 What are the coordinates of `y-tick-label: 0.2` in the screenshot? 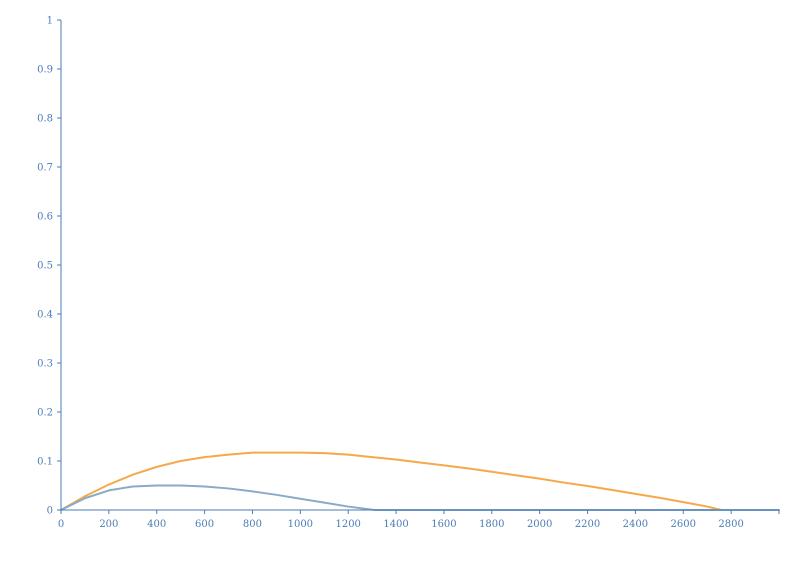 It's located at (45, 413).